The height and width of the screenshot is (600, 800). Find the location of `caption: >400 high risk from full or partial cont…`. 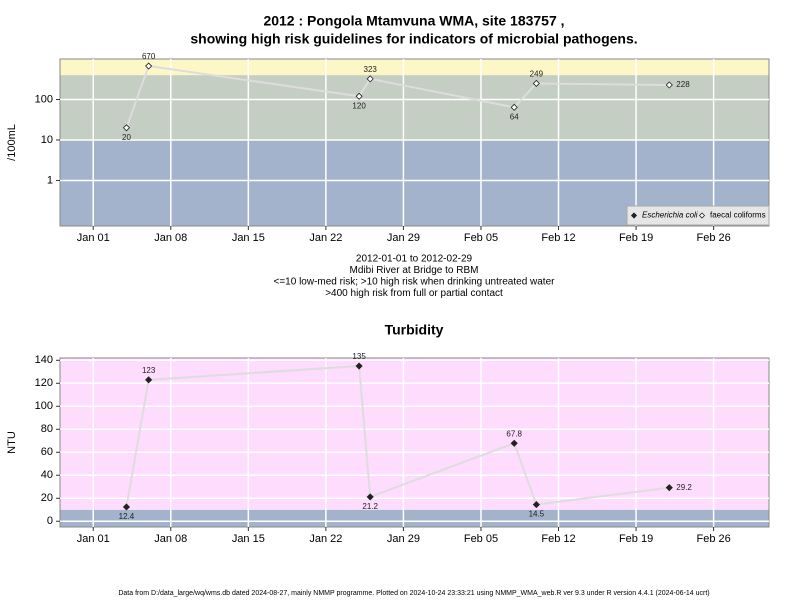

caption: >400 high risk from full or partial cont… is located at coordinates (414, 293).